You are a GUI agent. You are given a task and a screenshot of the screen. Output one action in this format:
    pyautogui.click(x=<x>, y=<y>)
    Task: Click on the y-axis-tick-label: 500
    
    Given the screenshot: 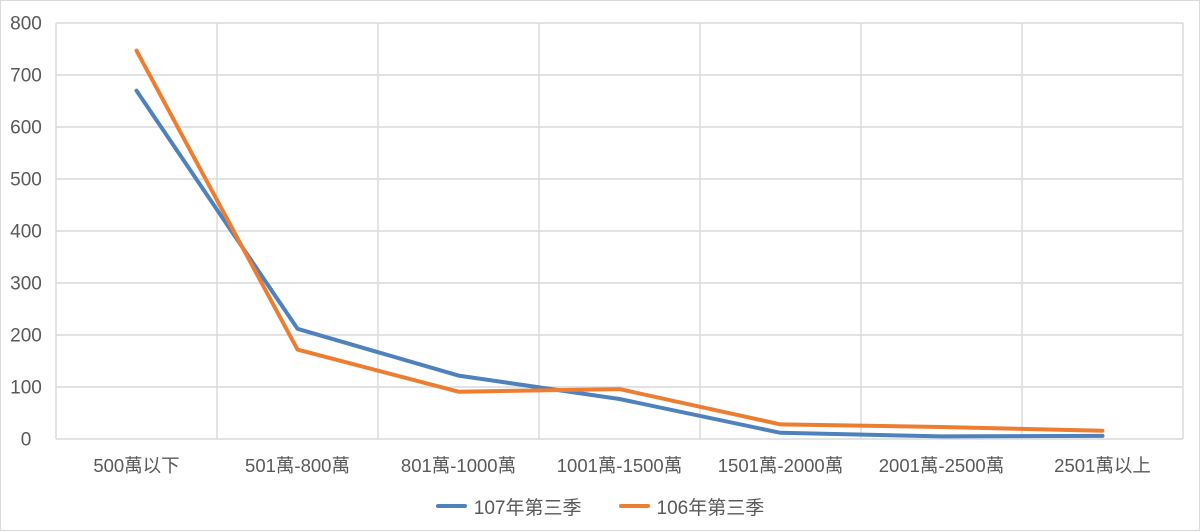 What is the action you would take?
    pyautogui.click(x=26, y=180)
    